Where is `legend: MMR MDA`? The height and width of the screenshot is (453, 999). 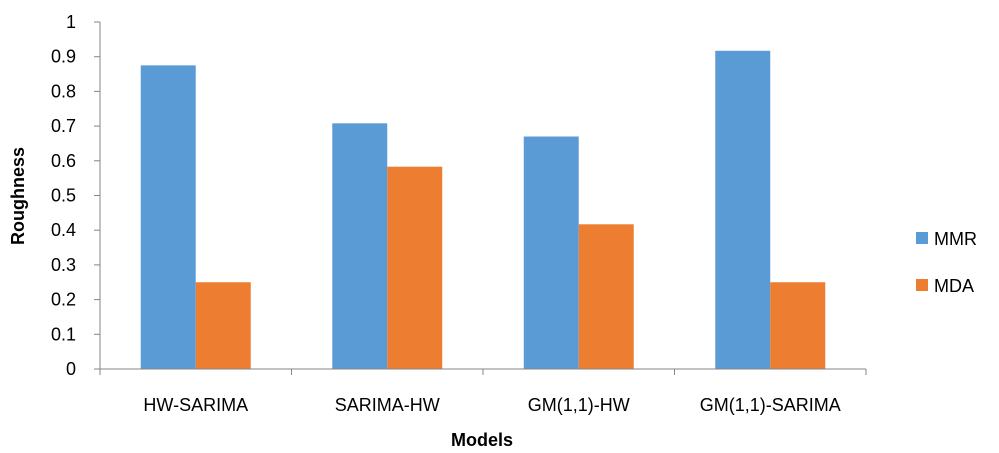
legend: MMR MDA is located at coordinates (946, 262).